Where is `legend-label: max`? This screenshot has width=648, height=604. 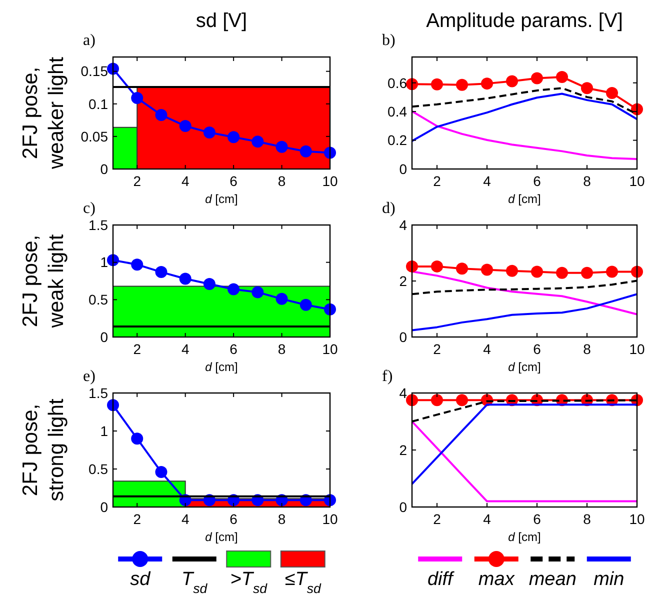 legend-label: max is located at coordinates (497, 579).